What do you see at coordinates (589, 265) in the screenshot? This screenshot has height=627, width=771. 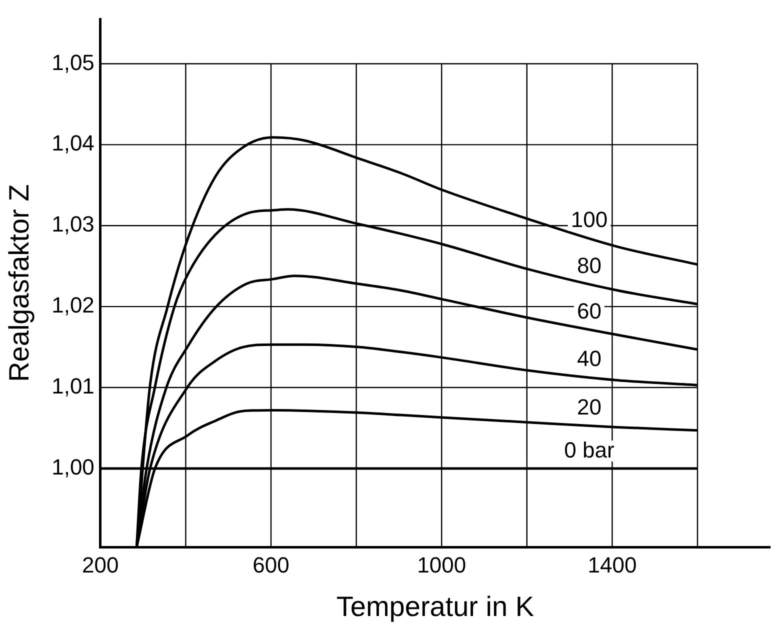 I see `series-label: 80` at bounding box center [589, 265].